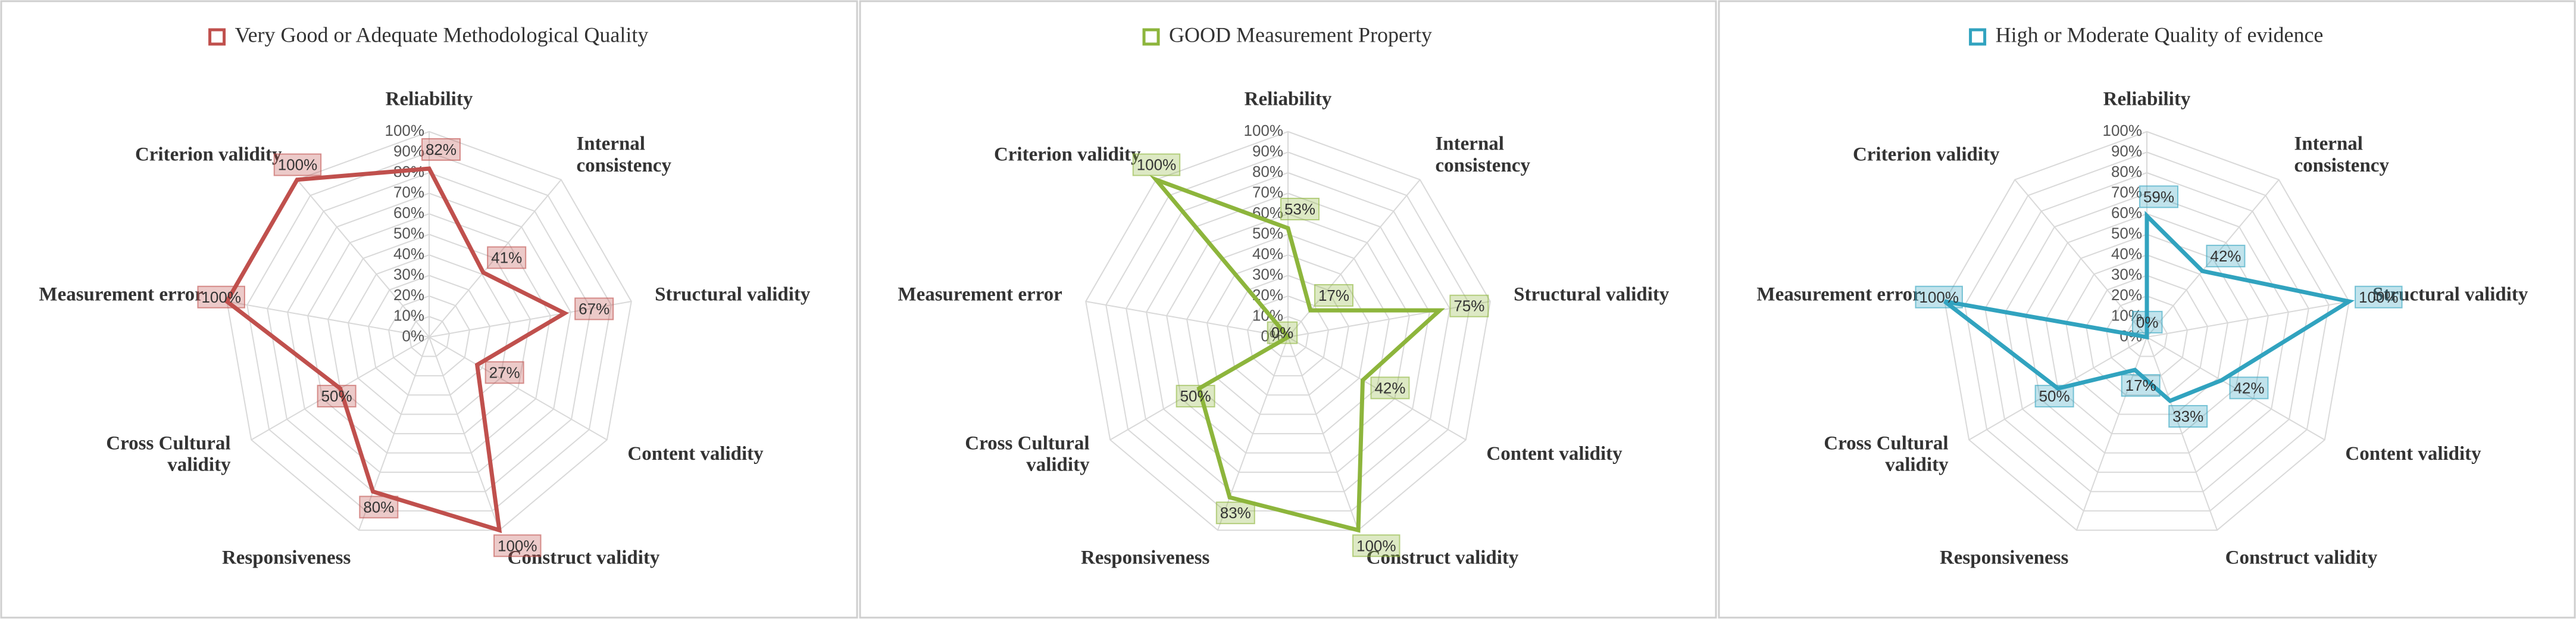 The width and height of the screenshot is (2576, 620). I want to click on value-label: 41%, so click(507, 257).